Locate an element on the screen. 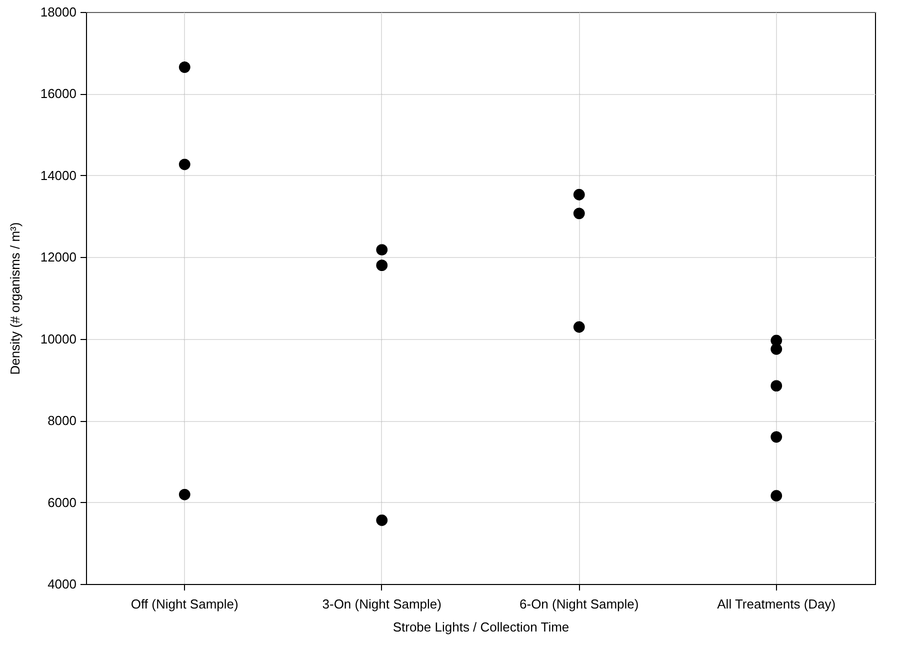  y-tick-label: 8000 is located at coordinates (62, 420).